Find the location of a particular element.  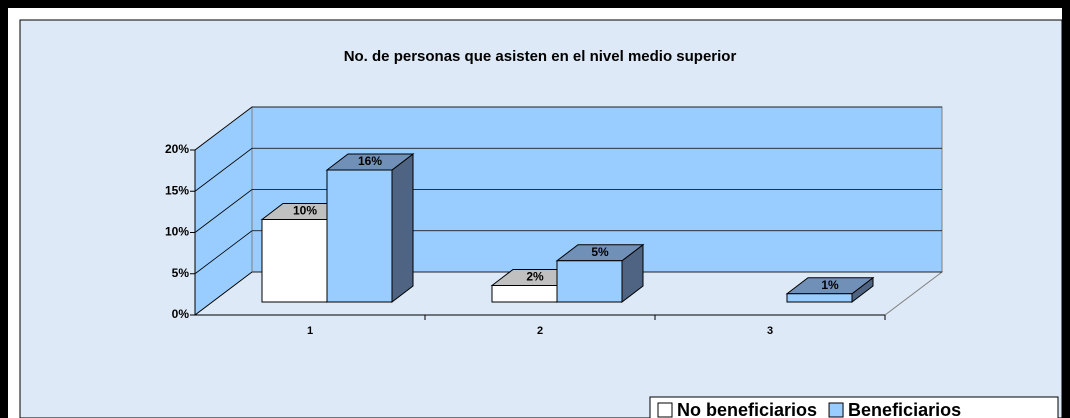

x-tick-label: 2 is located at coordinates (540, 331).